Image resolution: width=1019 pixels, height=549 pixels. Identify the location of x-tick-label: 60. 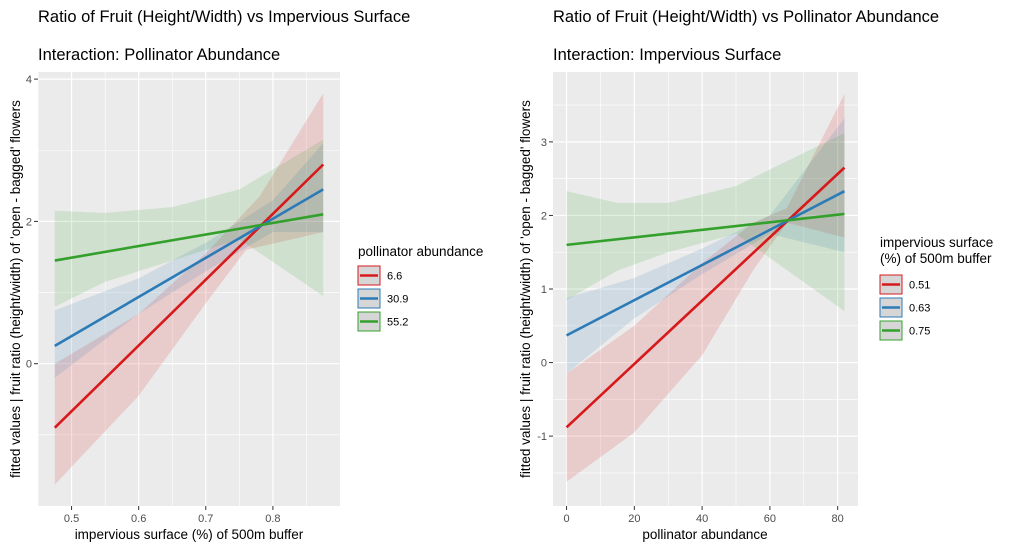
(770, 519).